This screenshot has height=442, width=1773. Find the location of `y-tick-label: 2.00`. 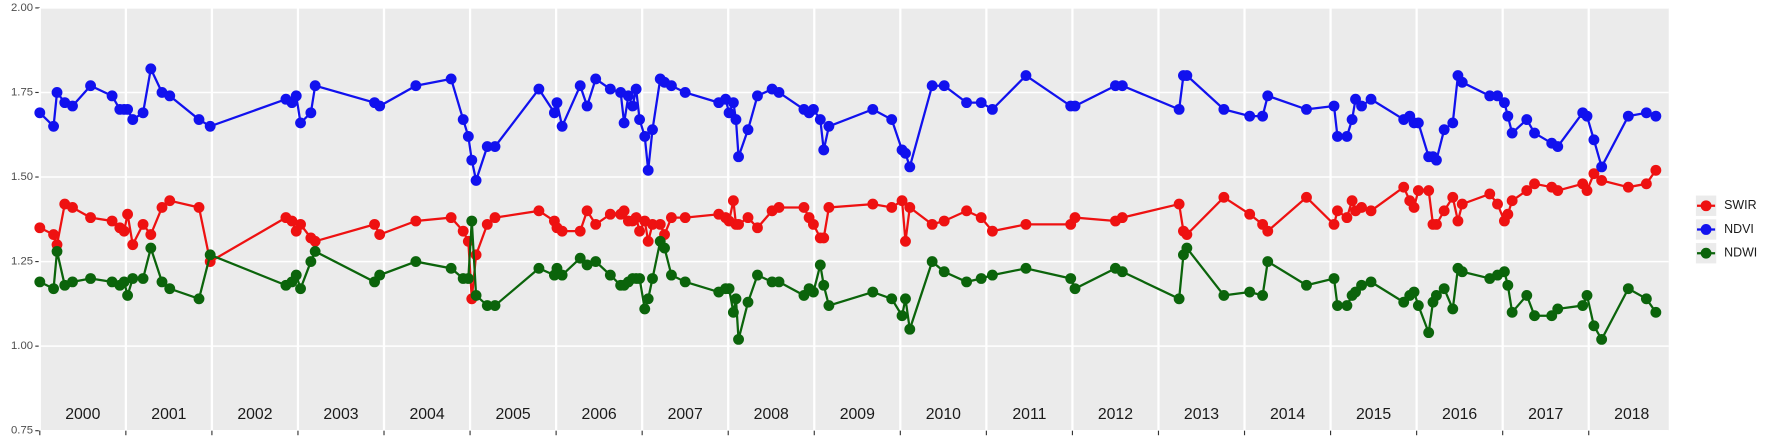

y-tick-label: 2.00 is located at coordinates (22, 8).